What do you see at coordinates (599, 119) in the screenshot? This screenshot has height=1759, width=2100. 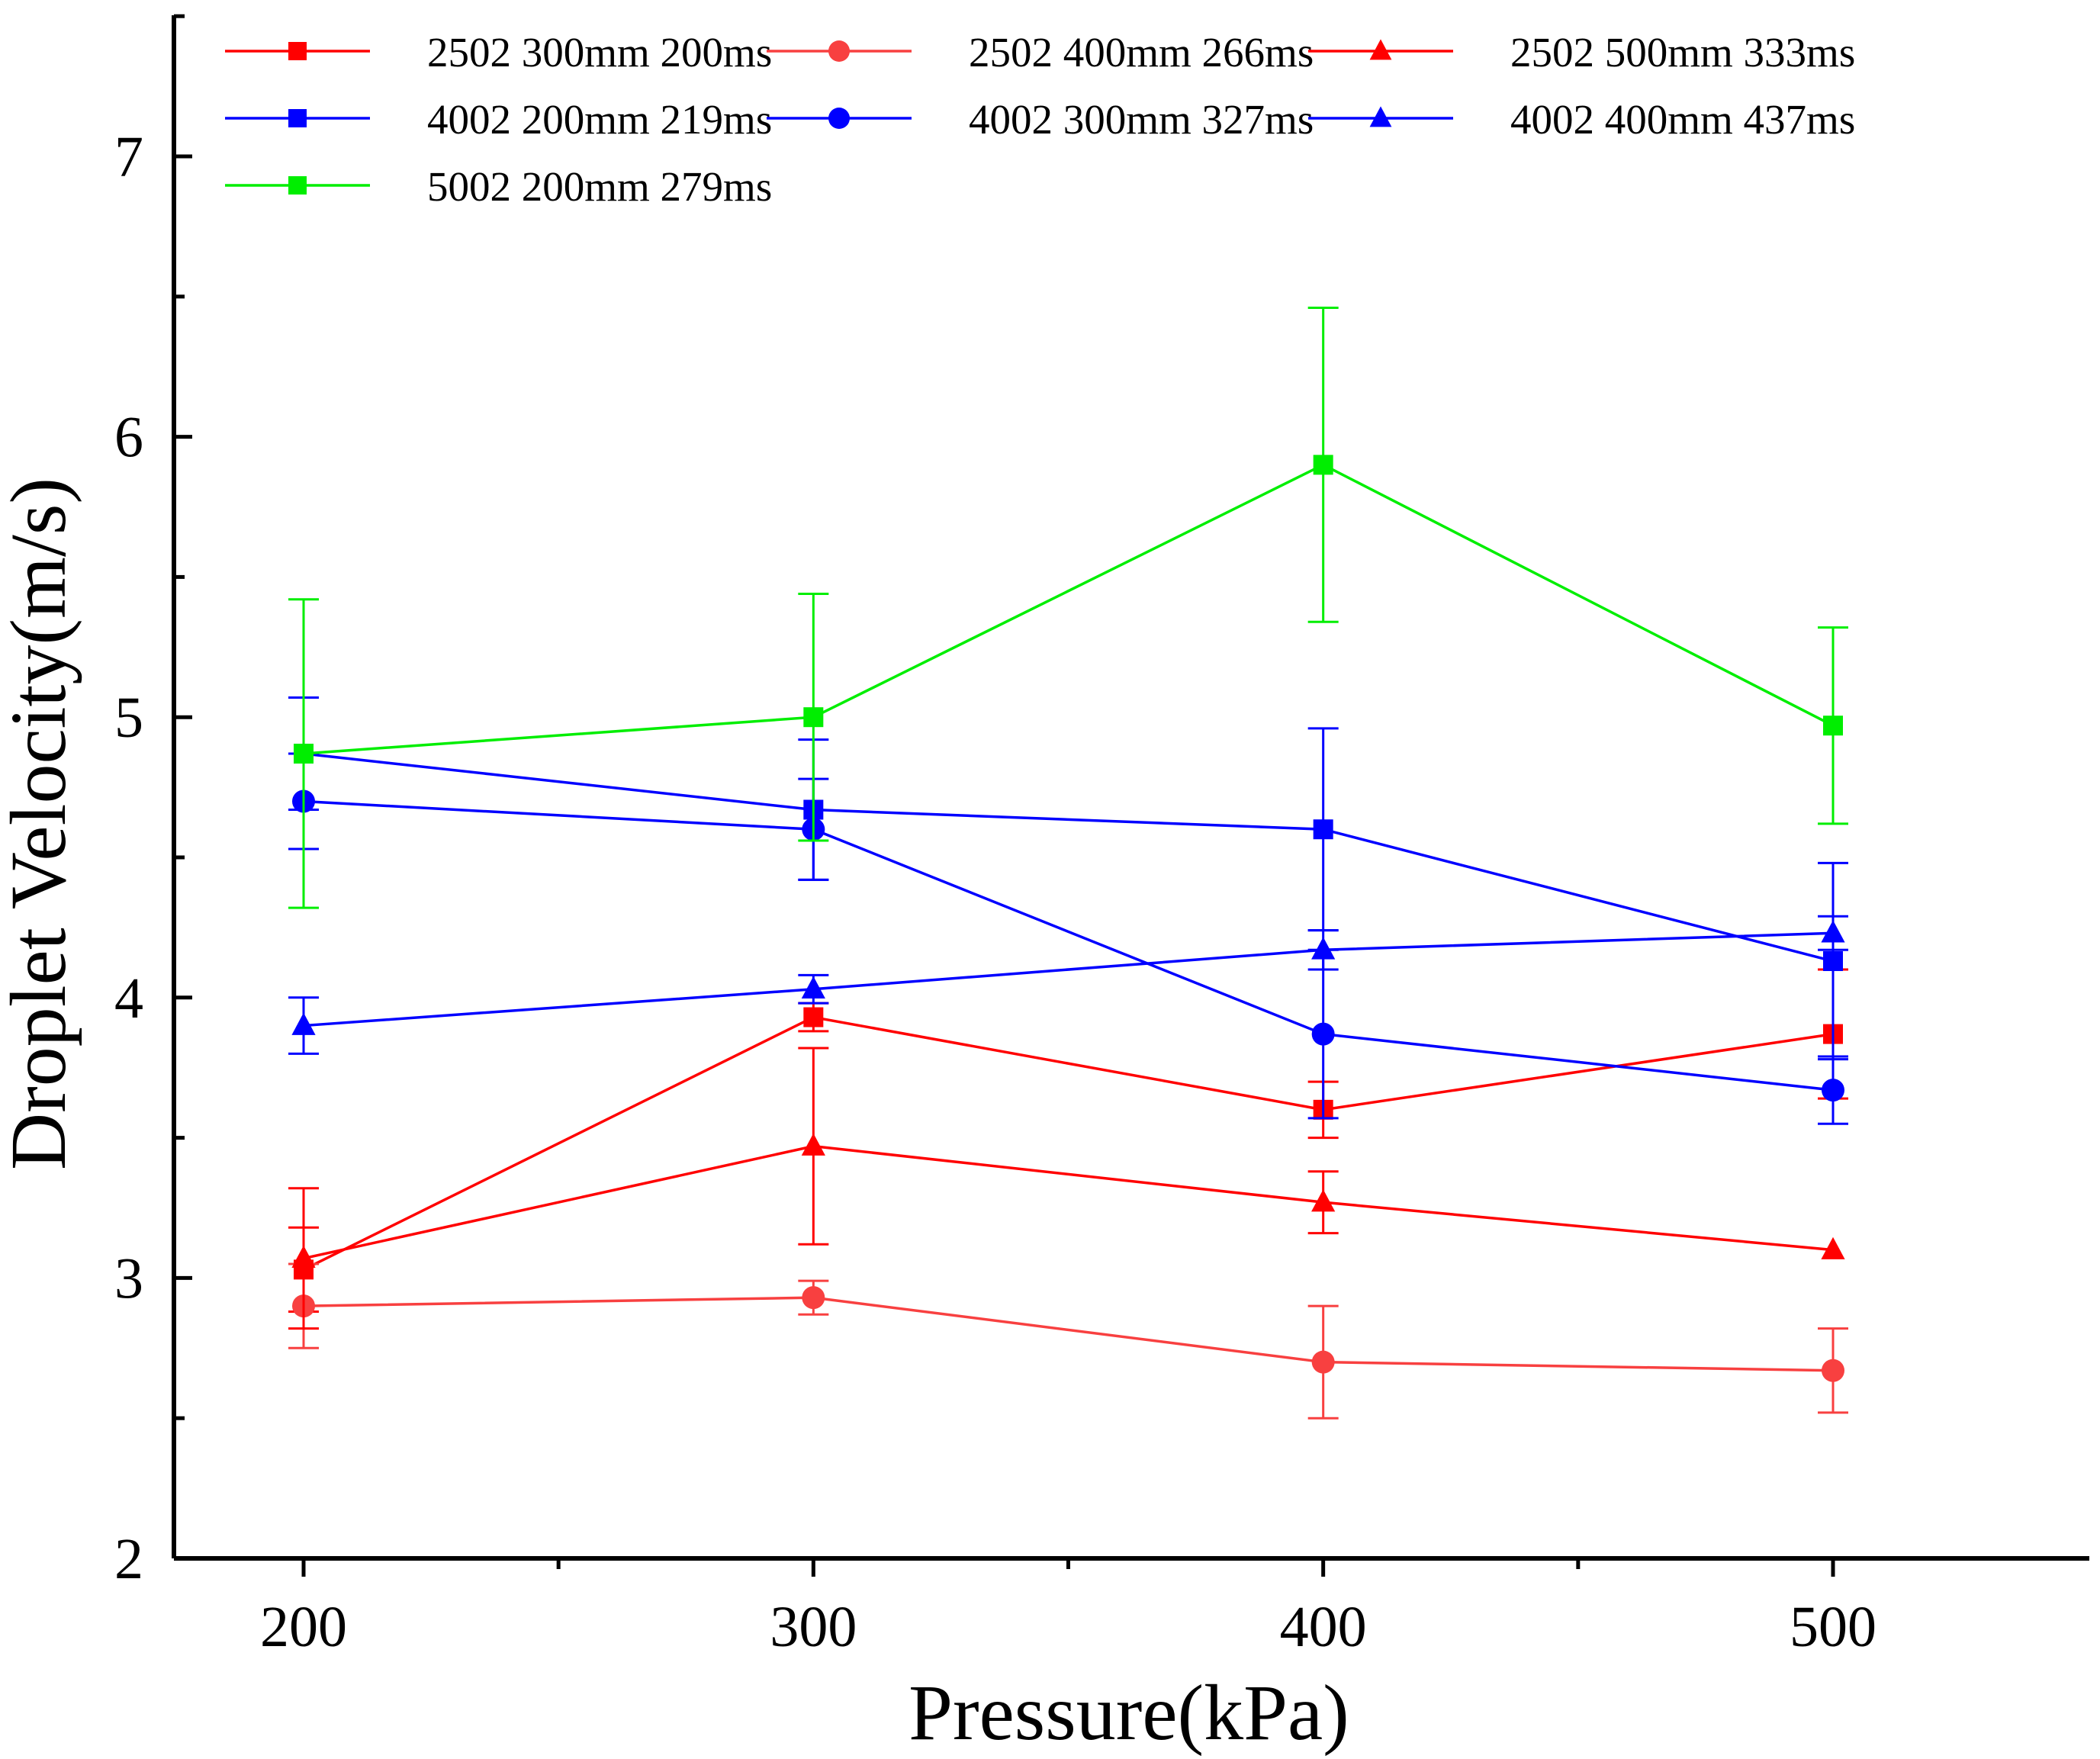 I see `legend-label: 4002 200mm 219ms` at bounding box center [599, 119].